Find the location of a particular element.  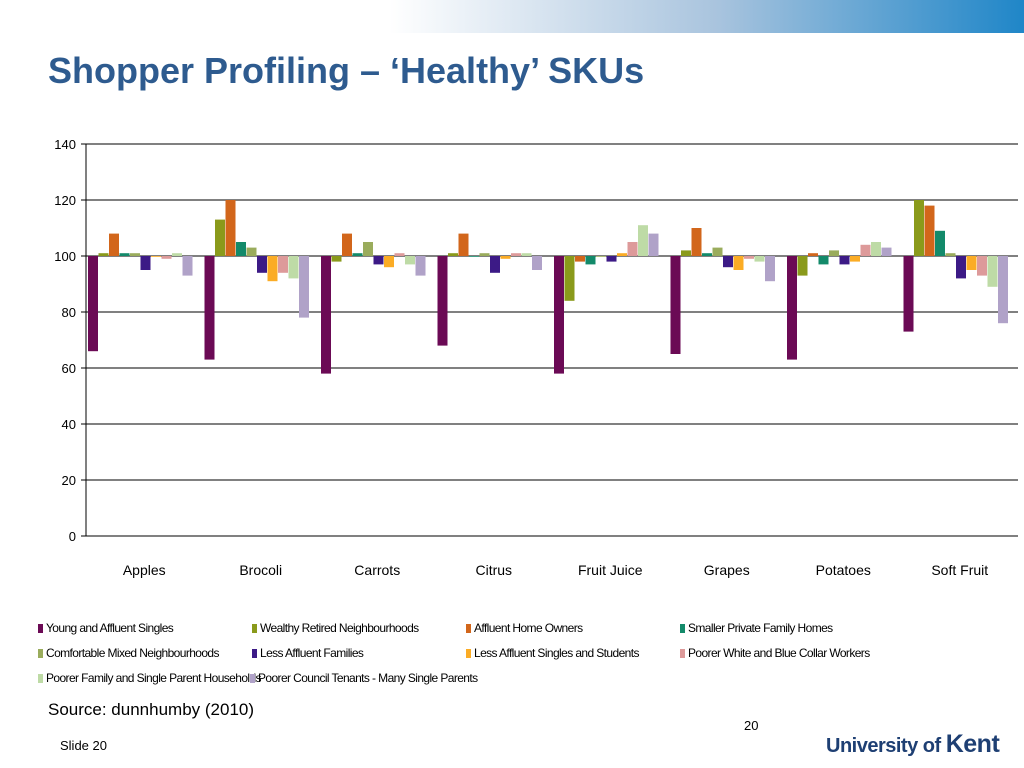

legend-item: Wealthy Retired Neighbourhoods is located at coordinates (335, 628).